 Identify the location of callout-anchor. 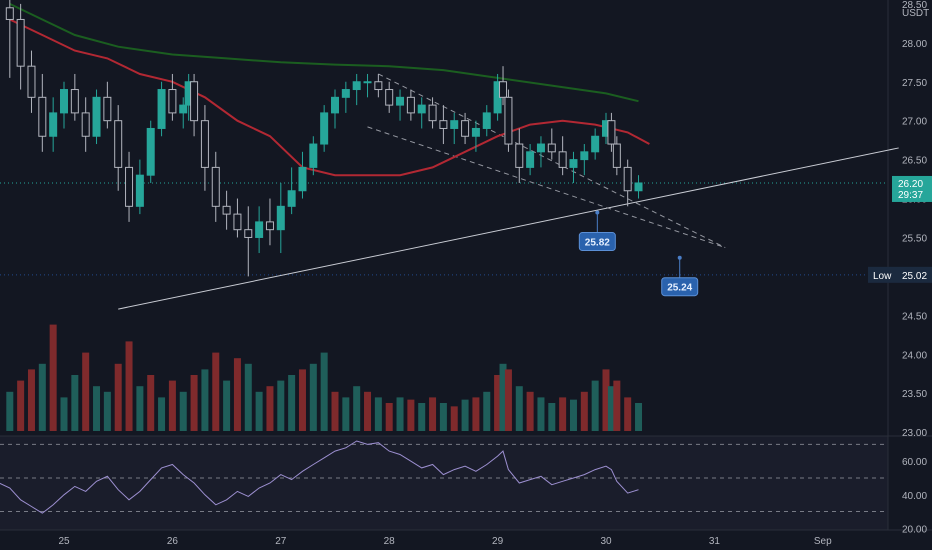
(597, 212).